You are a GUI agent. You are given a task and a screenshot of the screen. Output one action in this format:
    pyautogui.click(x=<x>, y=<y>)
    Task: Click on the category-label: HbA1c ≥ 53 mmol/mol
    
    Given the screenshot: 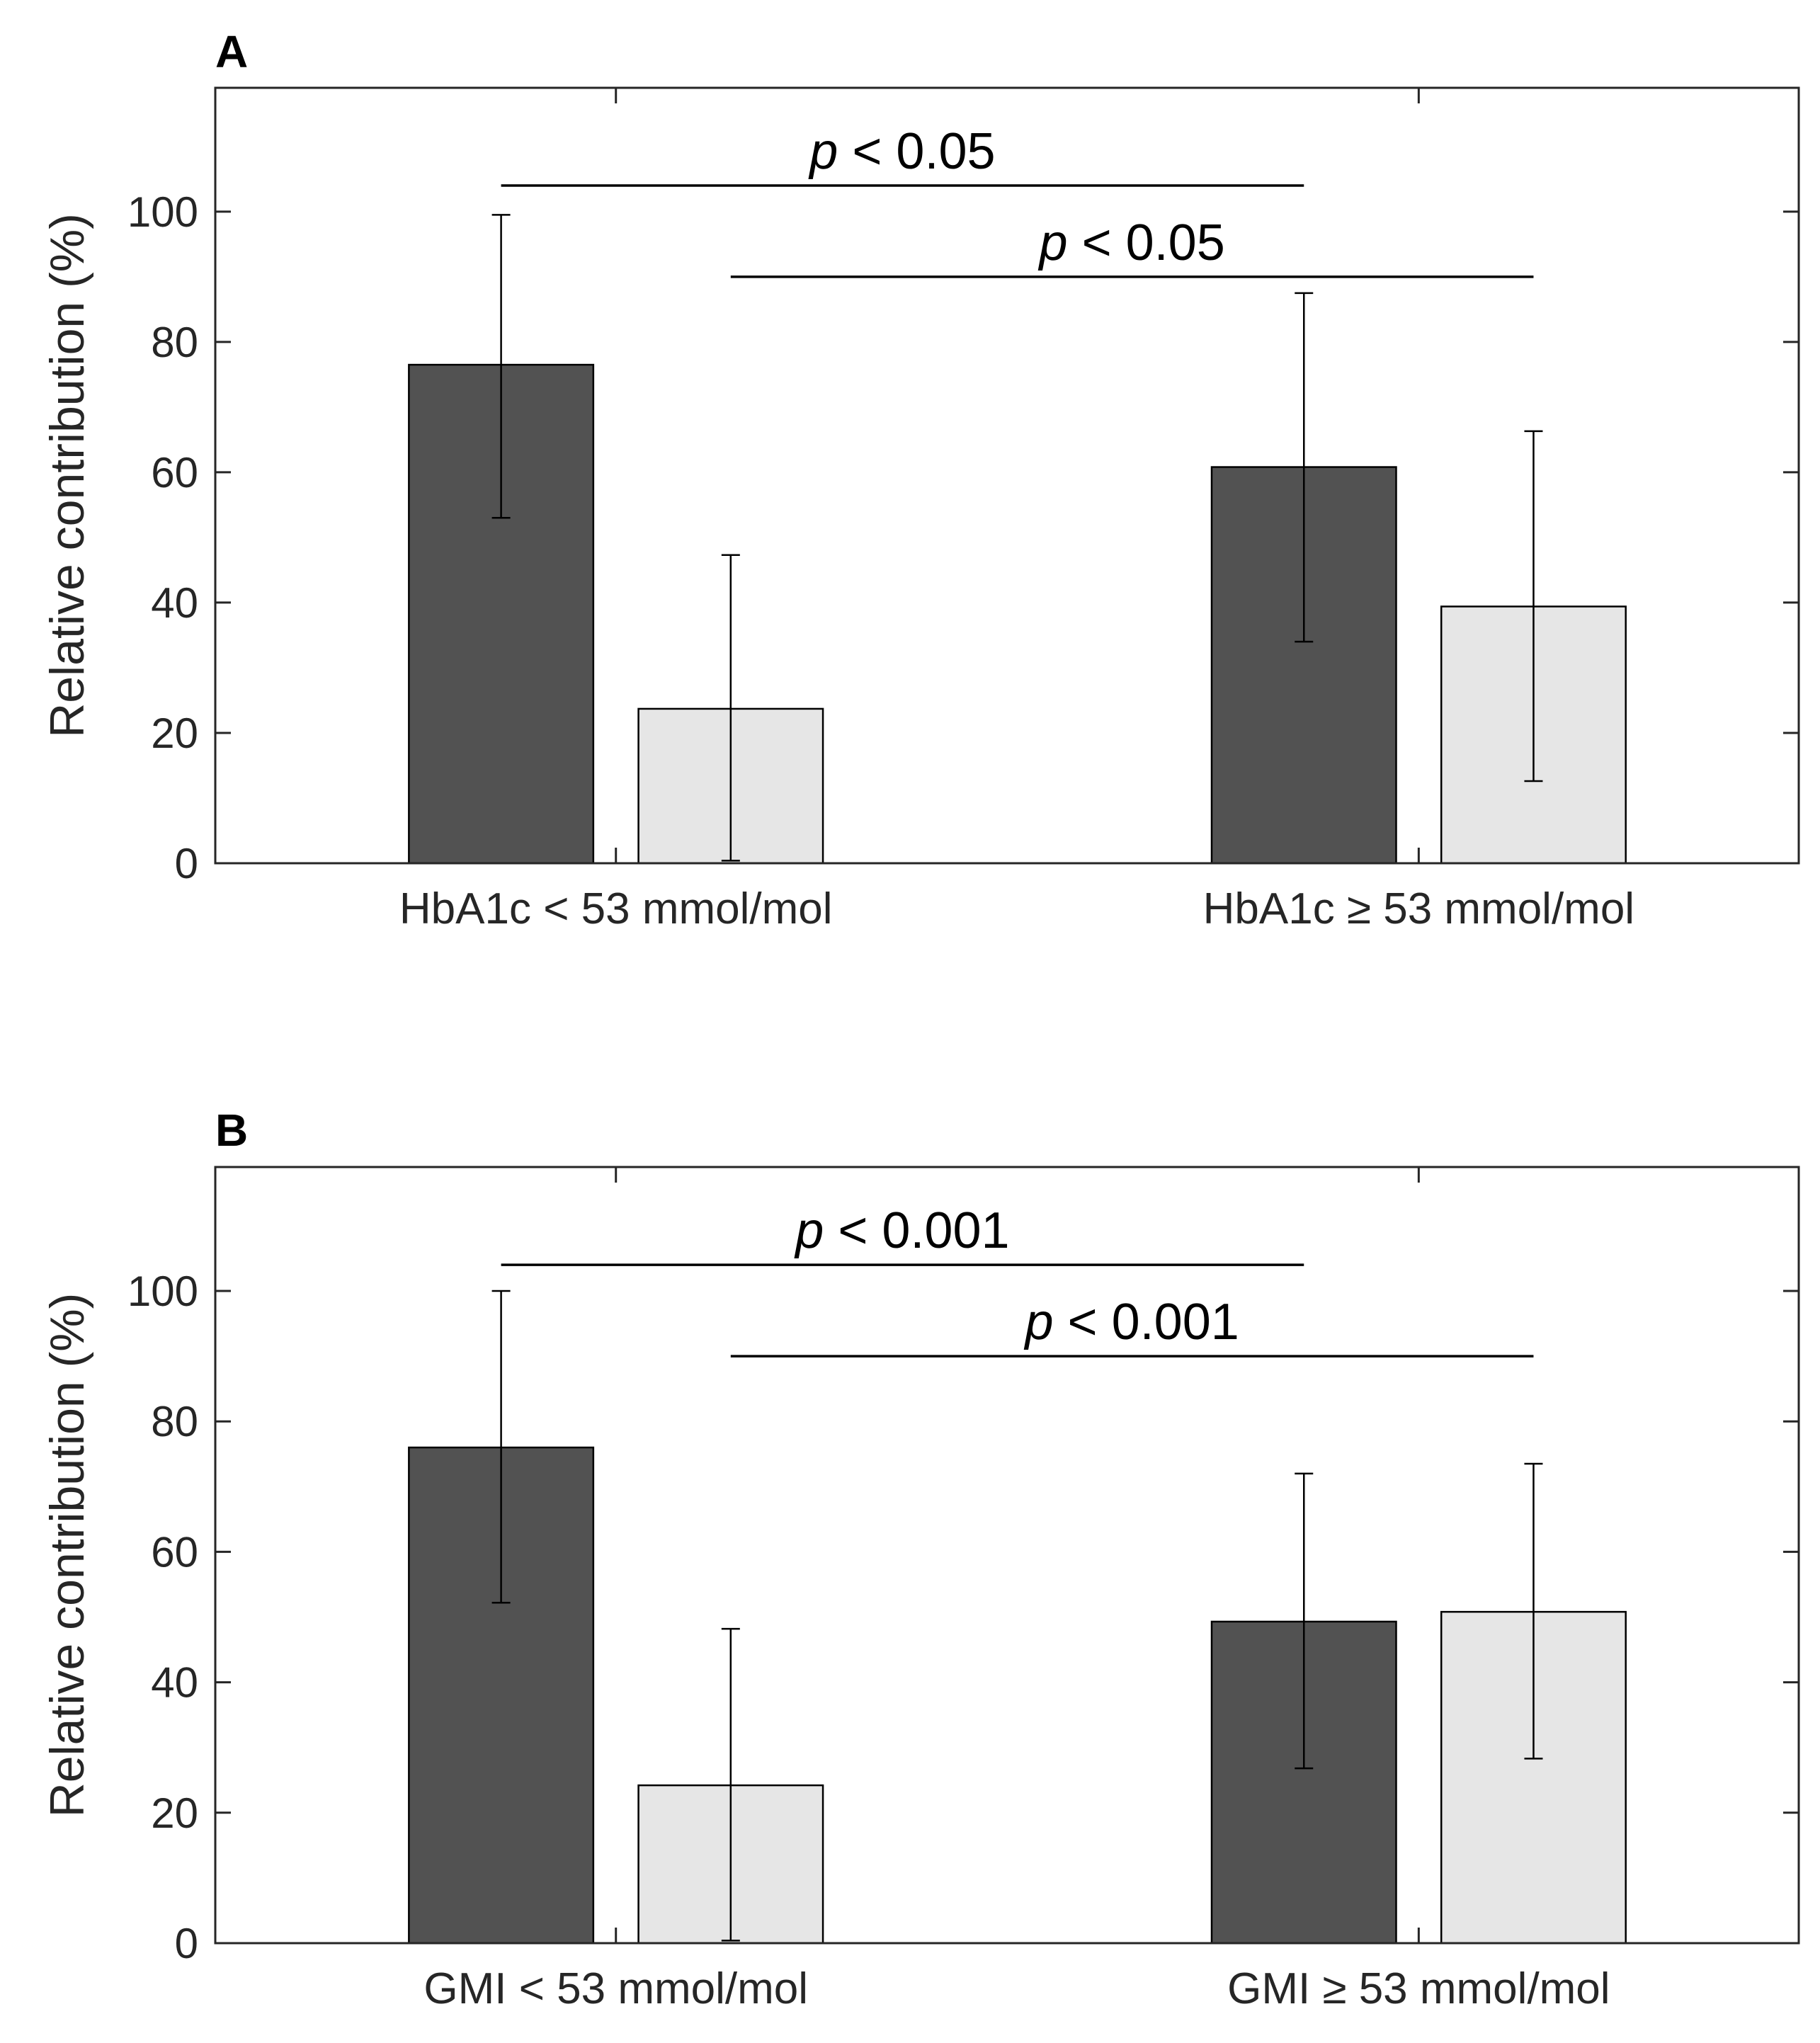 What is the action you would take?
    pyautogui.click(x=1419, y=908)
    